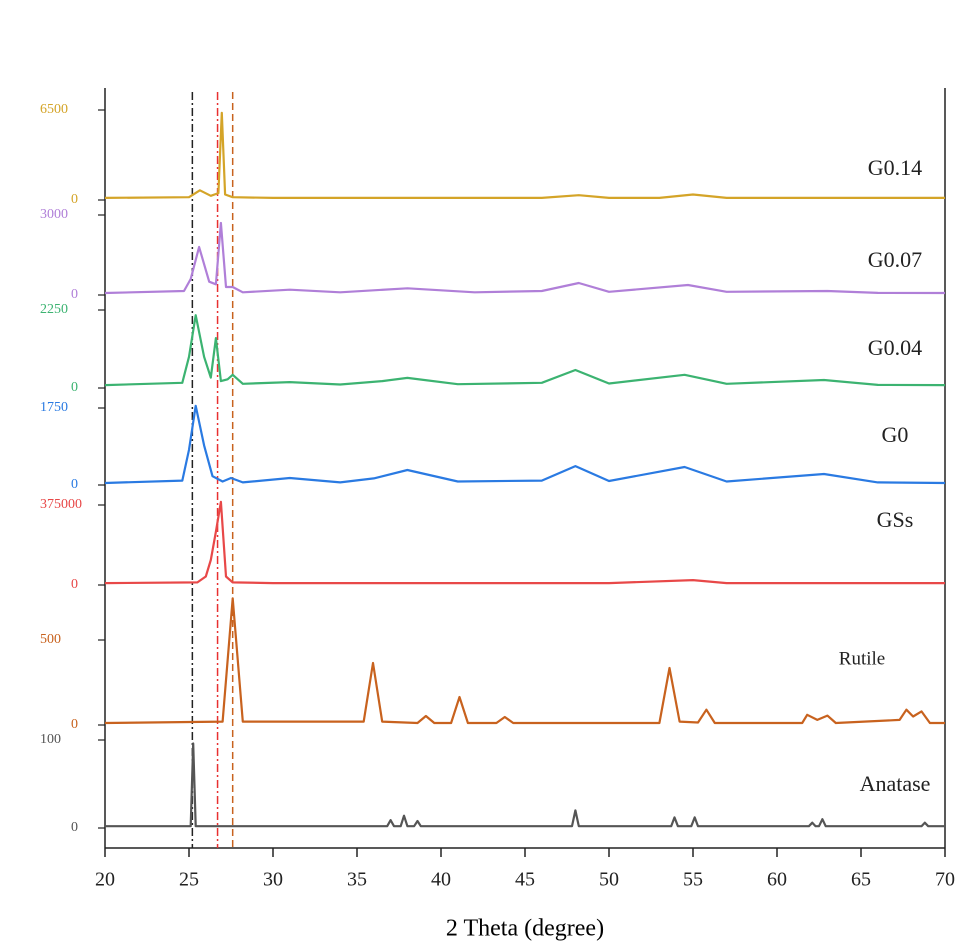 The height and width of the screenshot is (947, 965). What do you see at coordinates (441, 880) in the screenshot?
I see `x-tick-label: 40` at bounding box center [441, 880].